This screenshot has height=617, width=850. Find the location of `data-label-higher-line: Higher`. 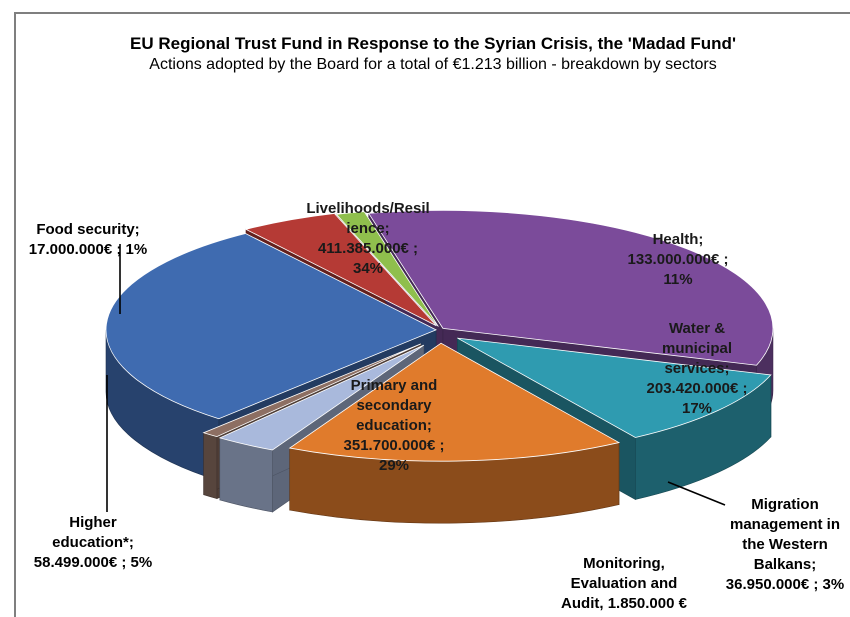

data-label-higher-line: Higher is located at coordinates (93, 522).